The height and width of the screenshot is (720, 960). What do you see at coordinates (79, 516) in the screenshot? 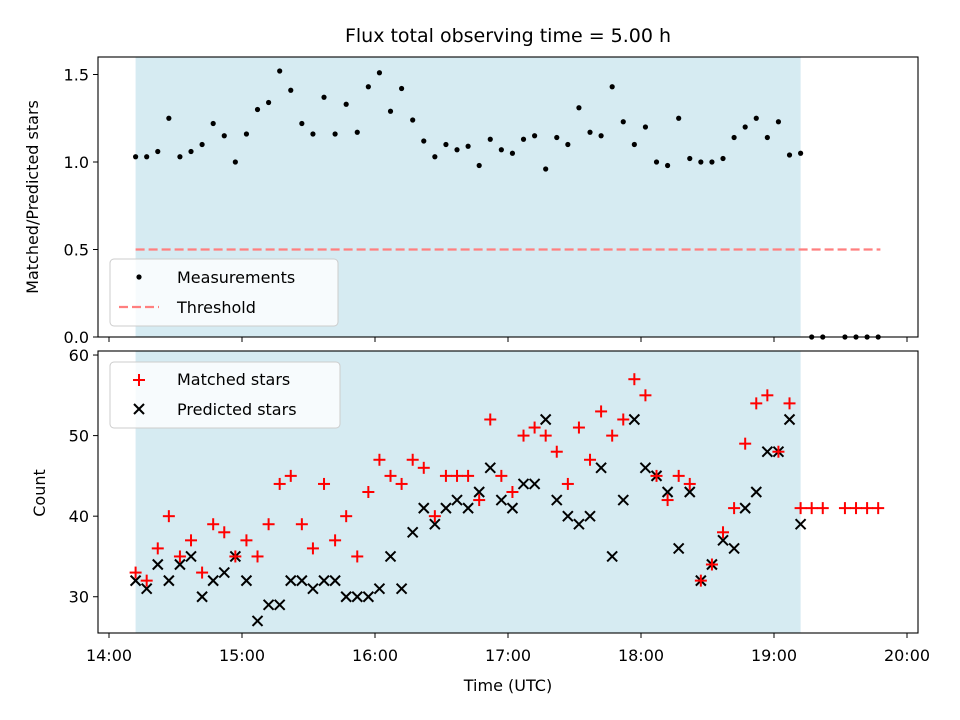
I see `bottom-y-tick-label: 40` at bounding box center [79, 516].